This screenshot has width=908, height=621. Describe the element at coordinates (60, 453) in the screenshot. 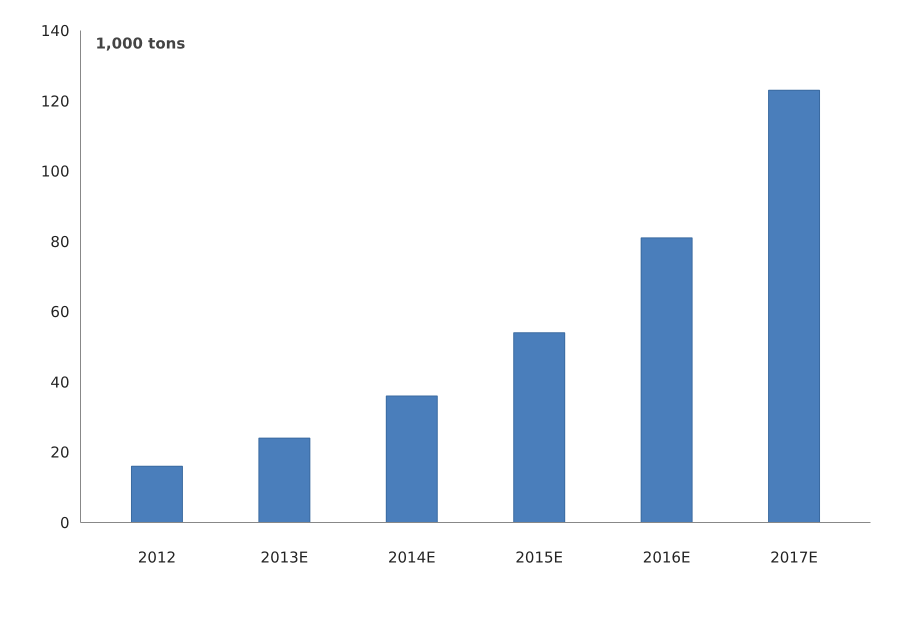

I see `y-tick-label: 20` at that location.